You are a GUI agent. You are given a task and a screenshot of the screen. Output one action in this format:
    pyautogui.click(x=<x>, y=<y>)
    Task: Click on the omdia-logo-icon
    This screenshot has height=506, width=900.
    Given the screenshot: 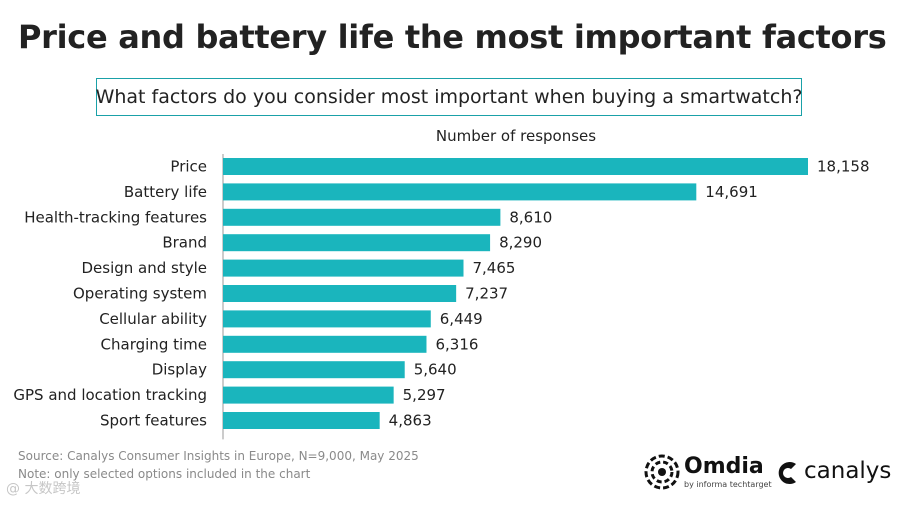 What is the action you would take?
    pyautogui.click(x=662, y=472)
    